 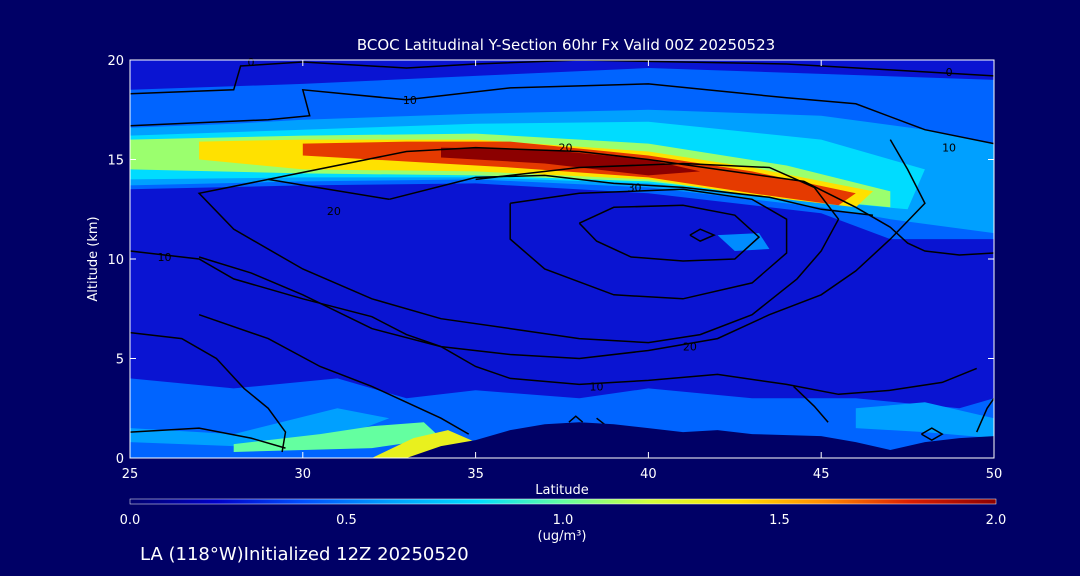 I want to click on y-tick-label: 15, so click(x=115, y=161).